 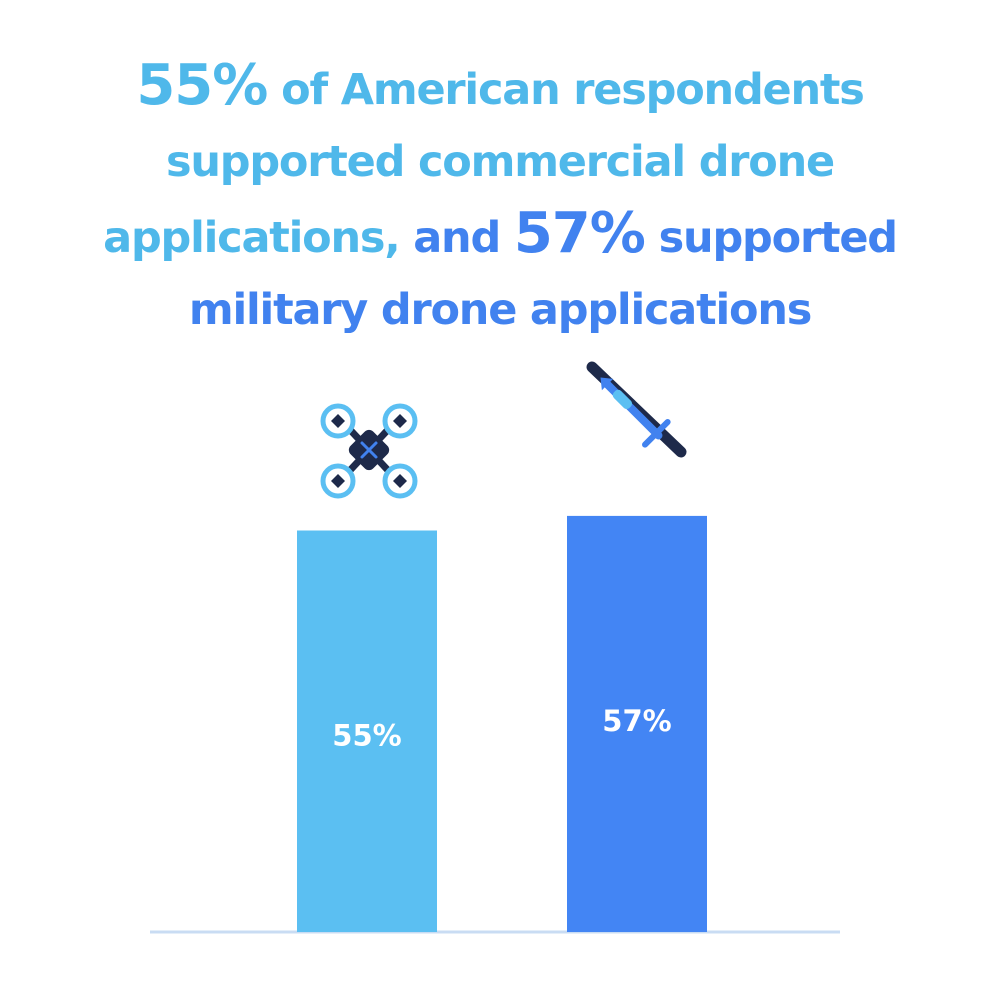 I want to click on quadcopter-drone-icon, so click(x=369, y=451).